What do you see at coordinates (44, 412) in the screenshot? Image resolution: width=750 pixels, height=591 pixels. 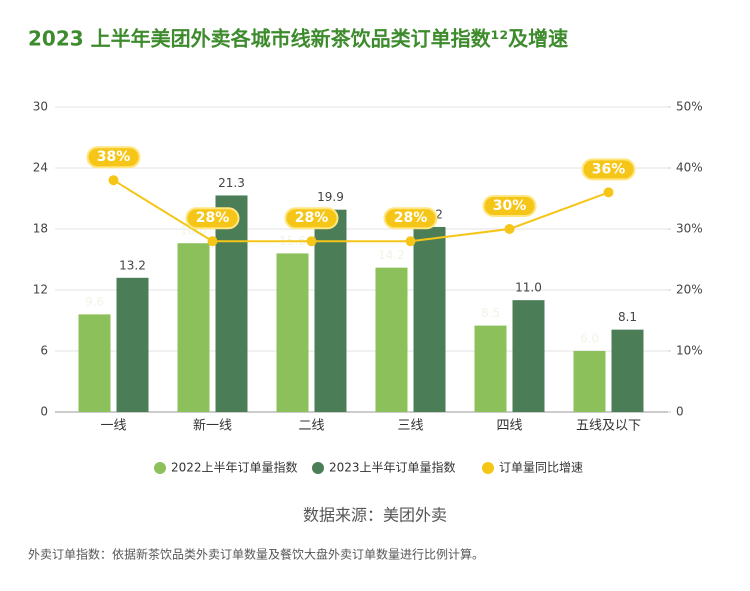 I see `y-tick-label: 0` at bounding box center [44, 412].